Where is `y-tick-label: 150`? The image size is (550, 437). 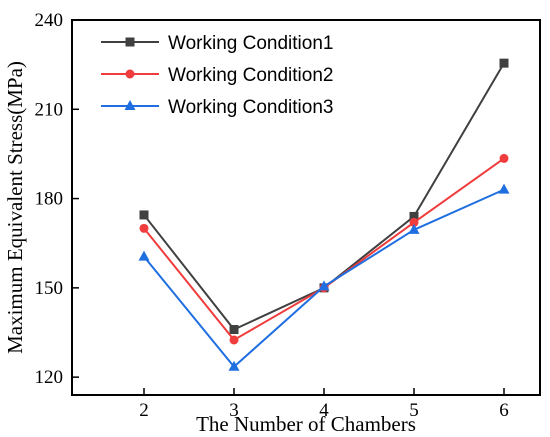
y-tick-label: 150 is located at coordinates (49, 288).